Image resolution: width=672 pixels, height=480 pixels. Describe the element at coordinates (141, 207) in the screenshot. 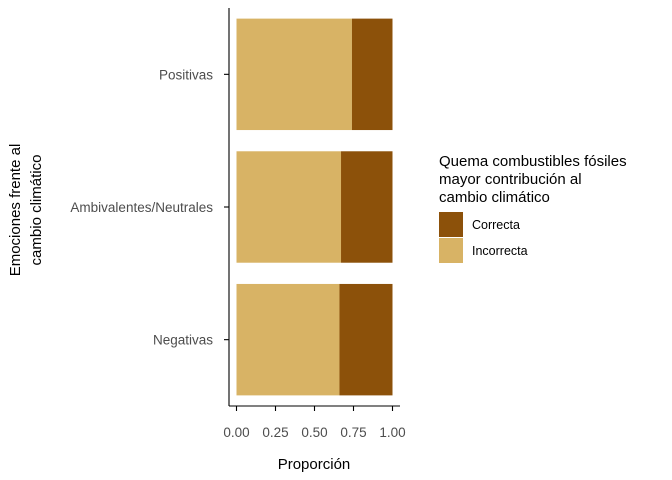

I see `y-tick-label: Ambivalentes/Neutrales` at that location.